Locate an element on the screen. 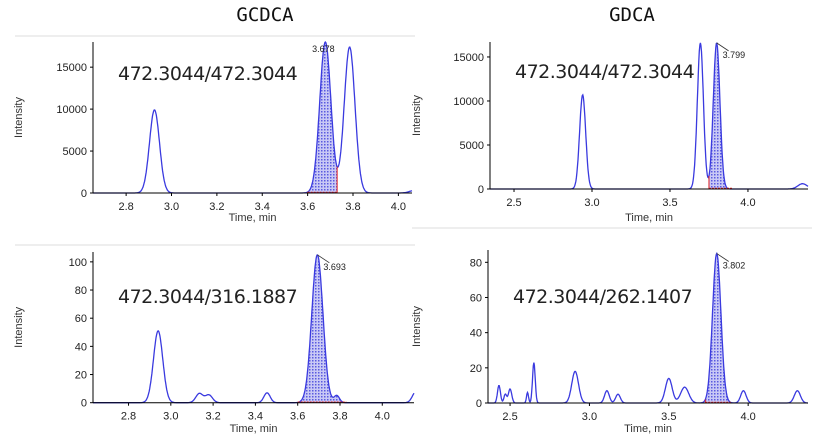  y-tick-label: 100 is located at coordinates (78, 263).